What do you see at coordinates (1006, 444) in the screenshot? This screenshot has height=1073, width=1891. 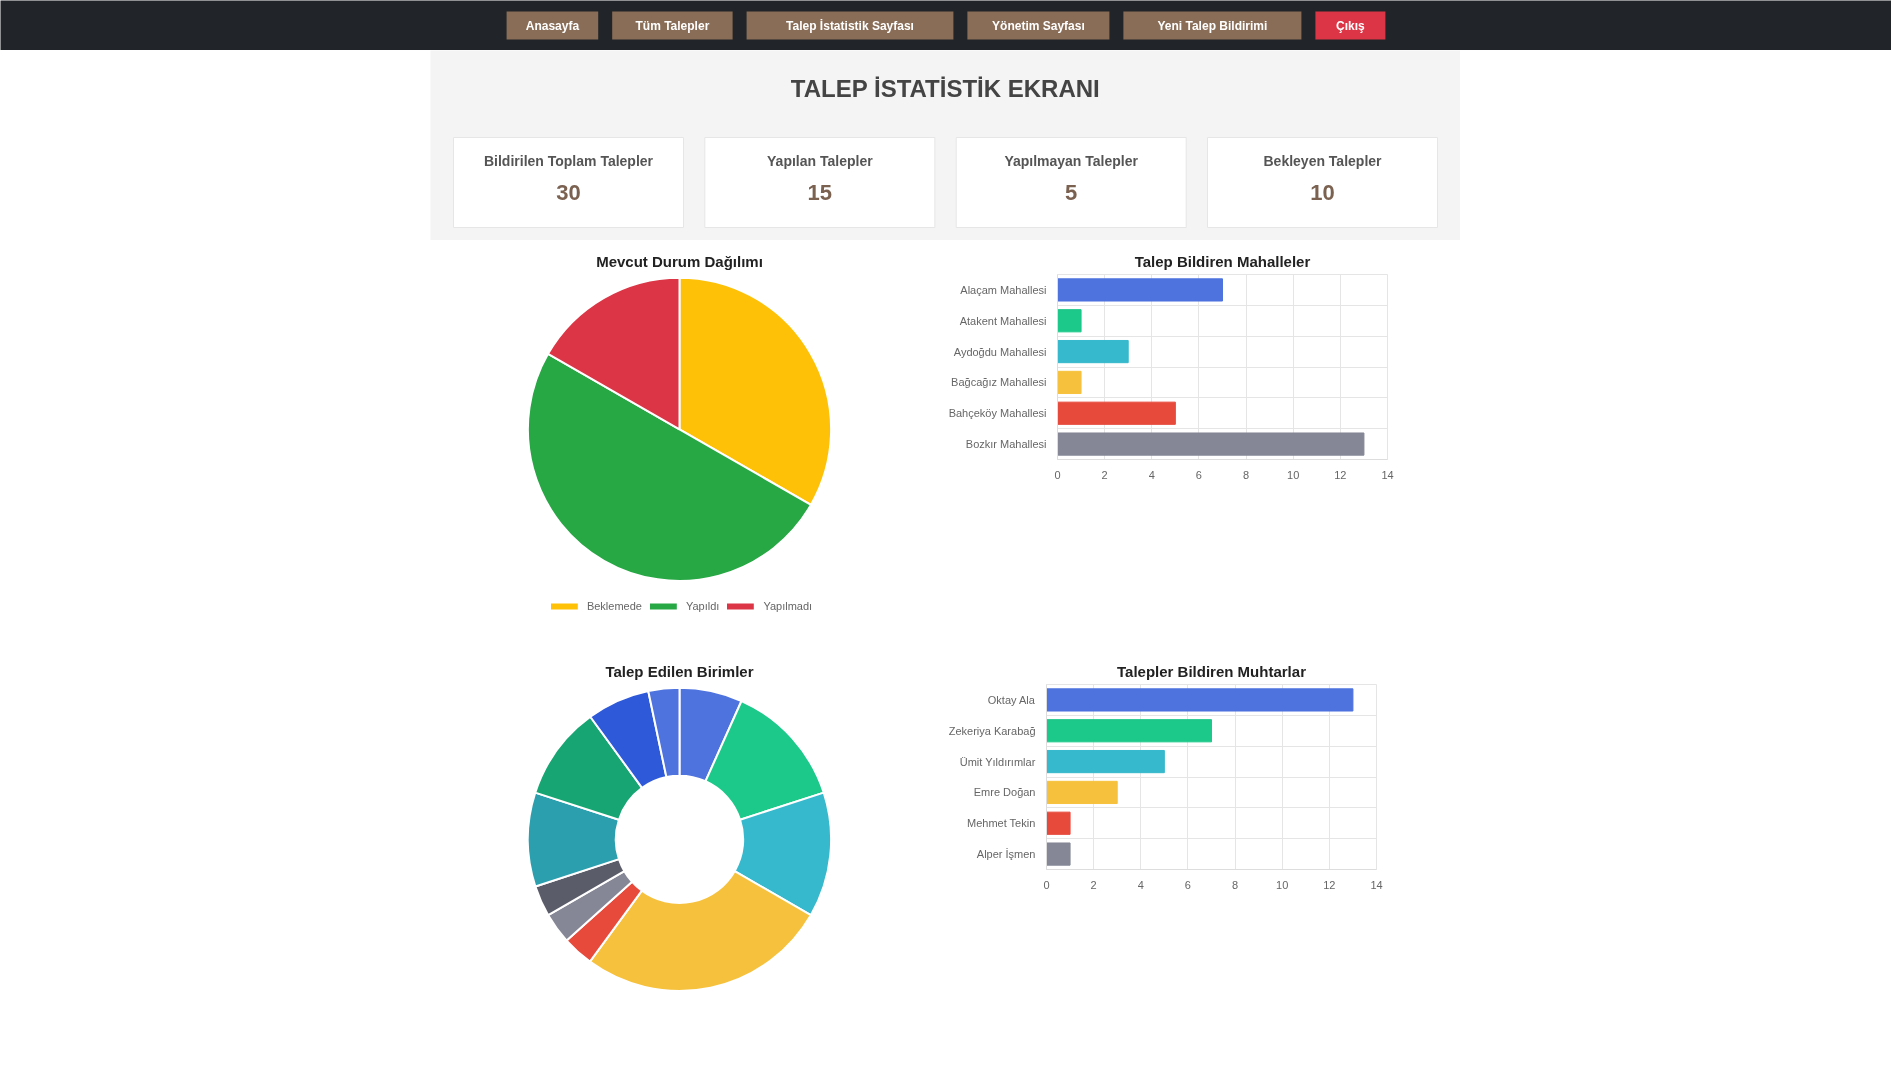 I see `y-tick-label: Bozkır Mahallesi` at bounding box center [1006, 444].